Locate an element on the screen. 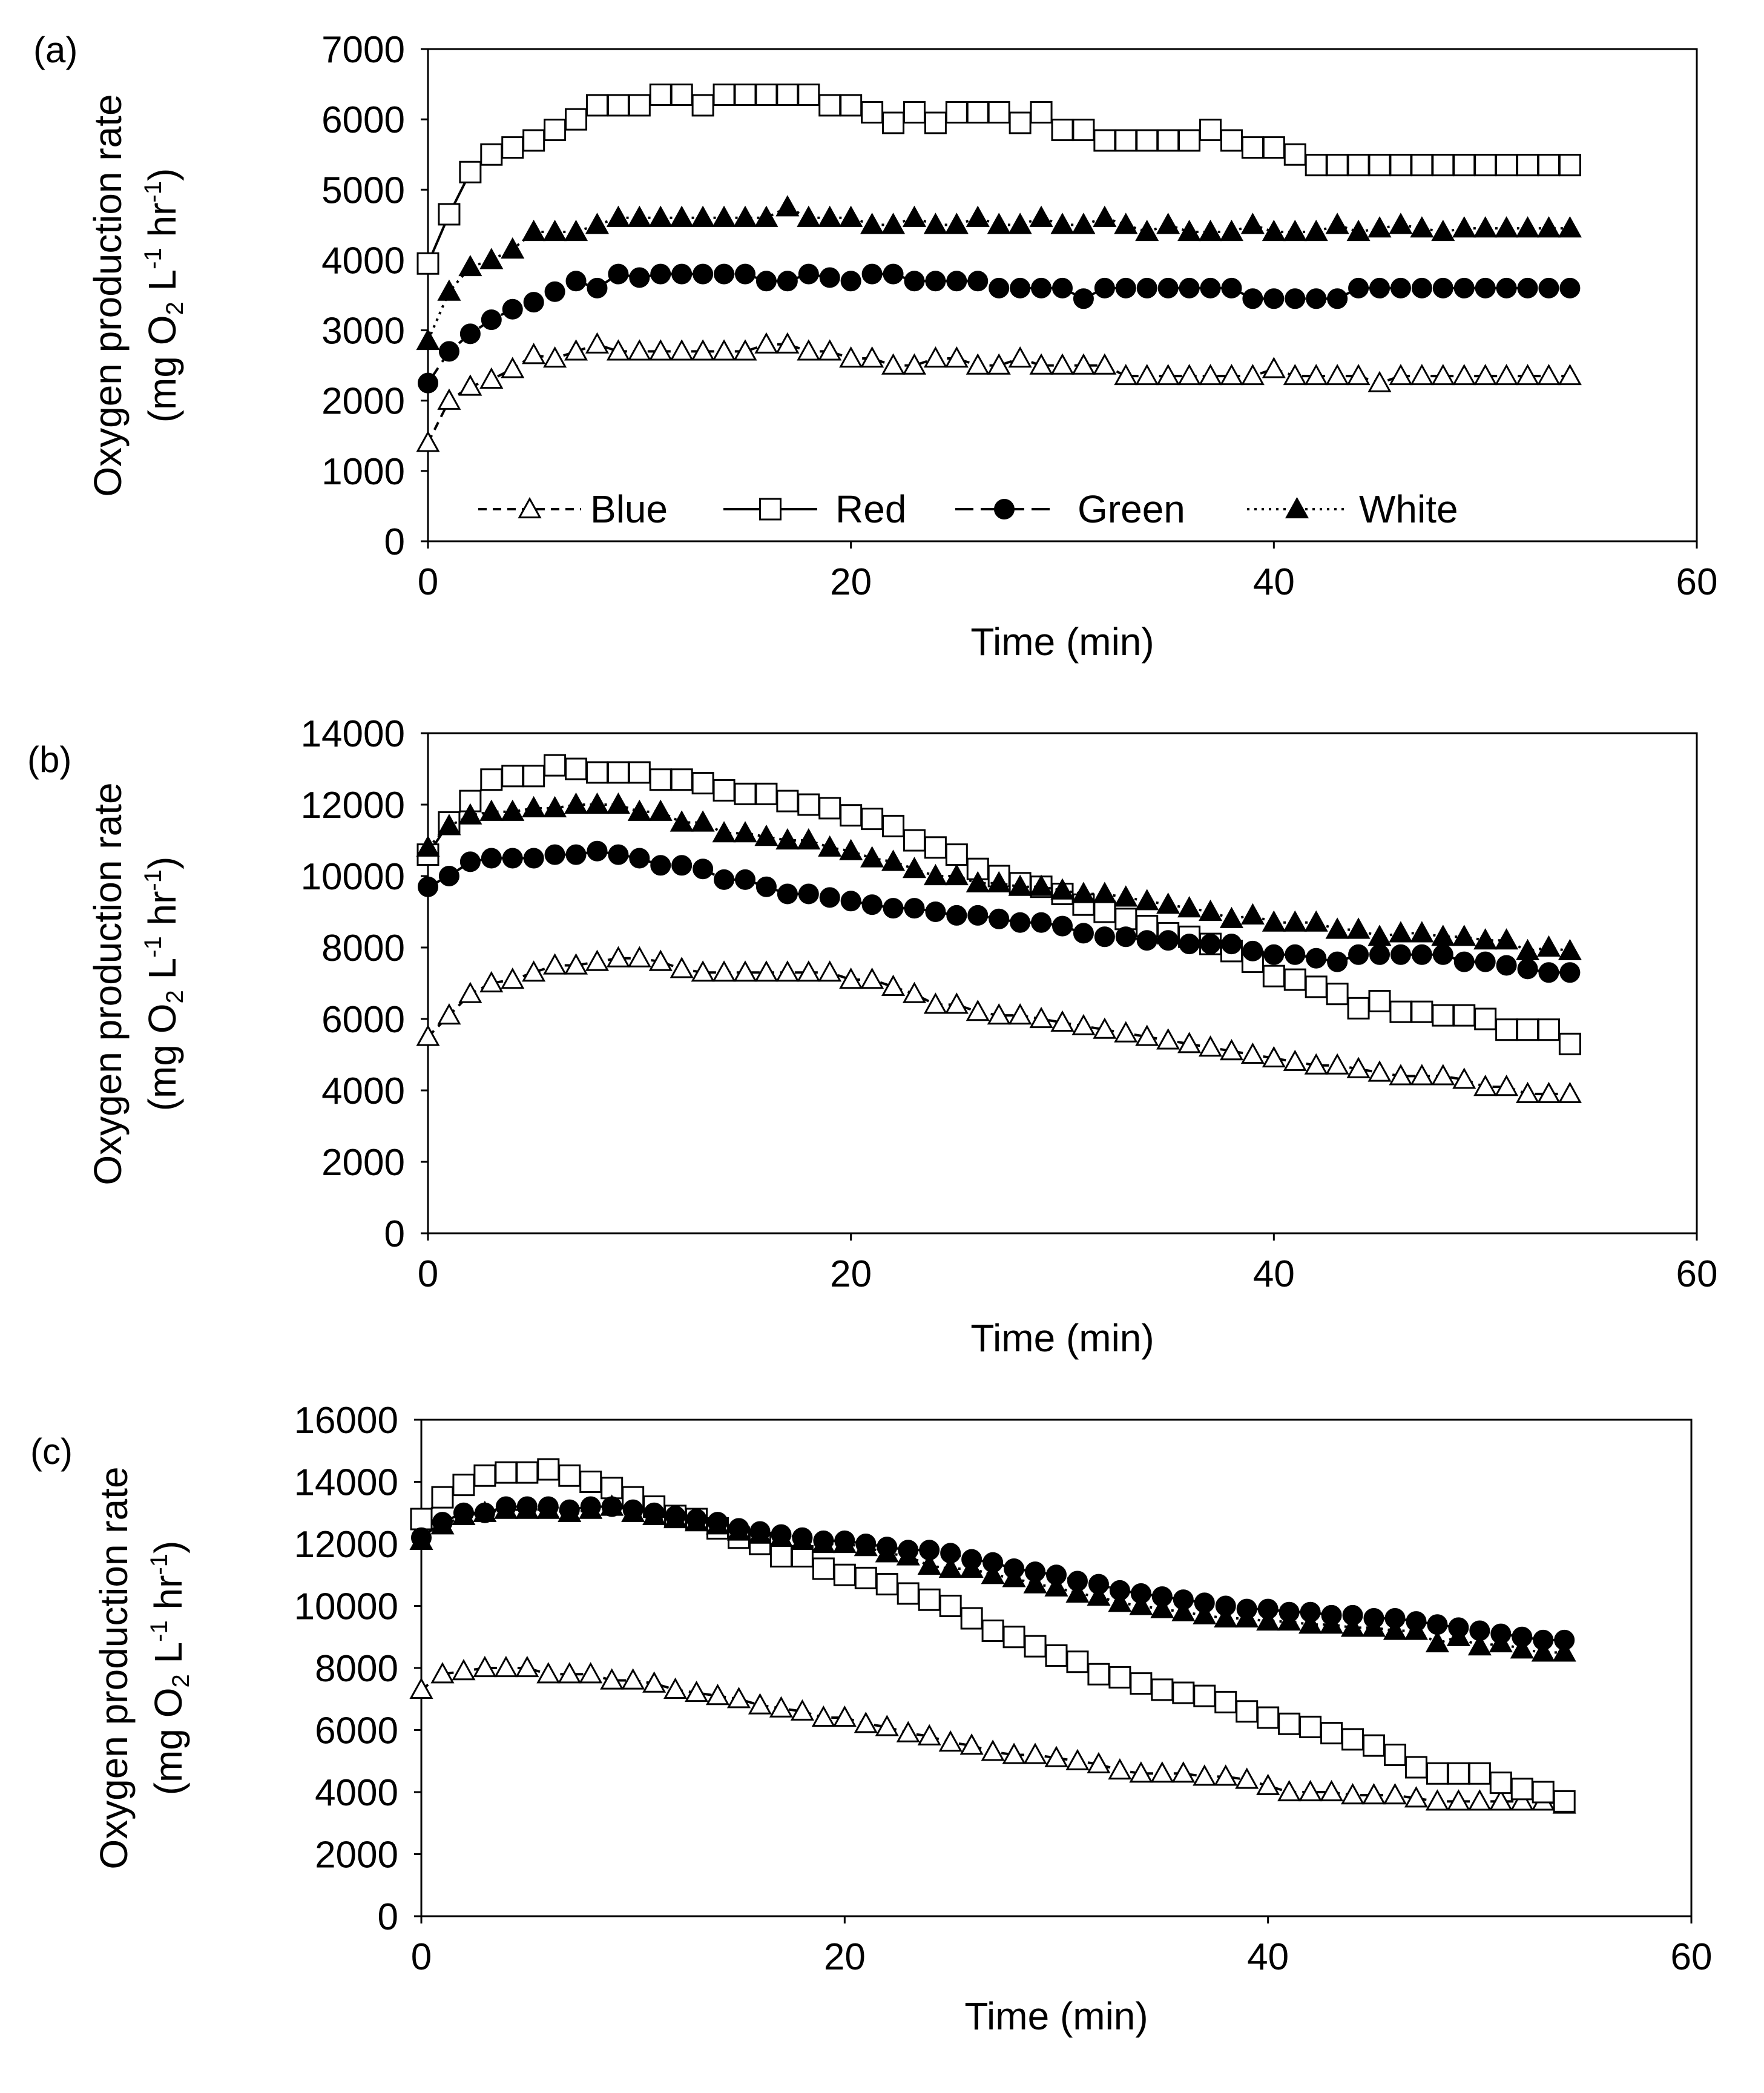  legend-label: Blue is located at coordinates (629, 509).